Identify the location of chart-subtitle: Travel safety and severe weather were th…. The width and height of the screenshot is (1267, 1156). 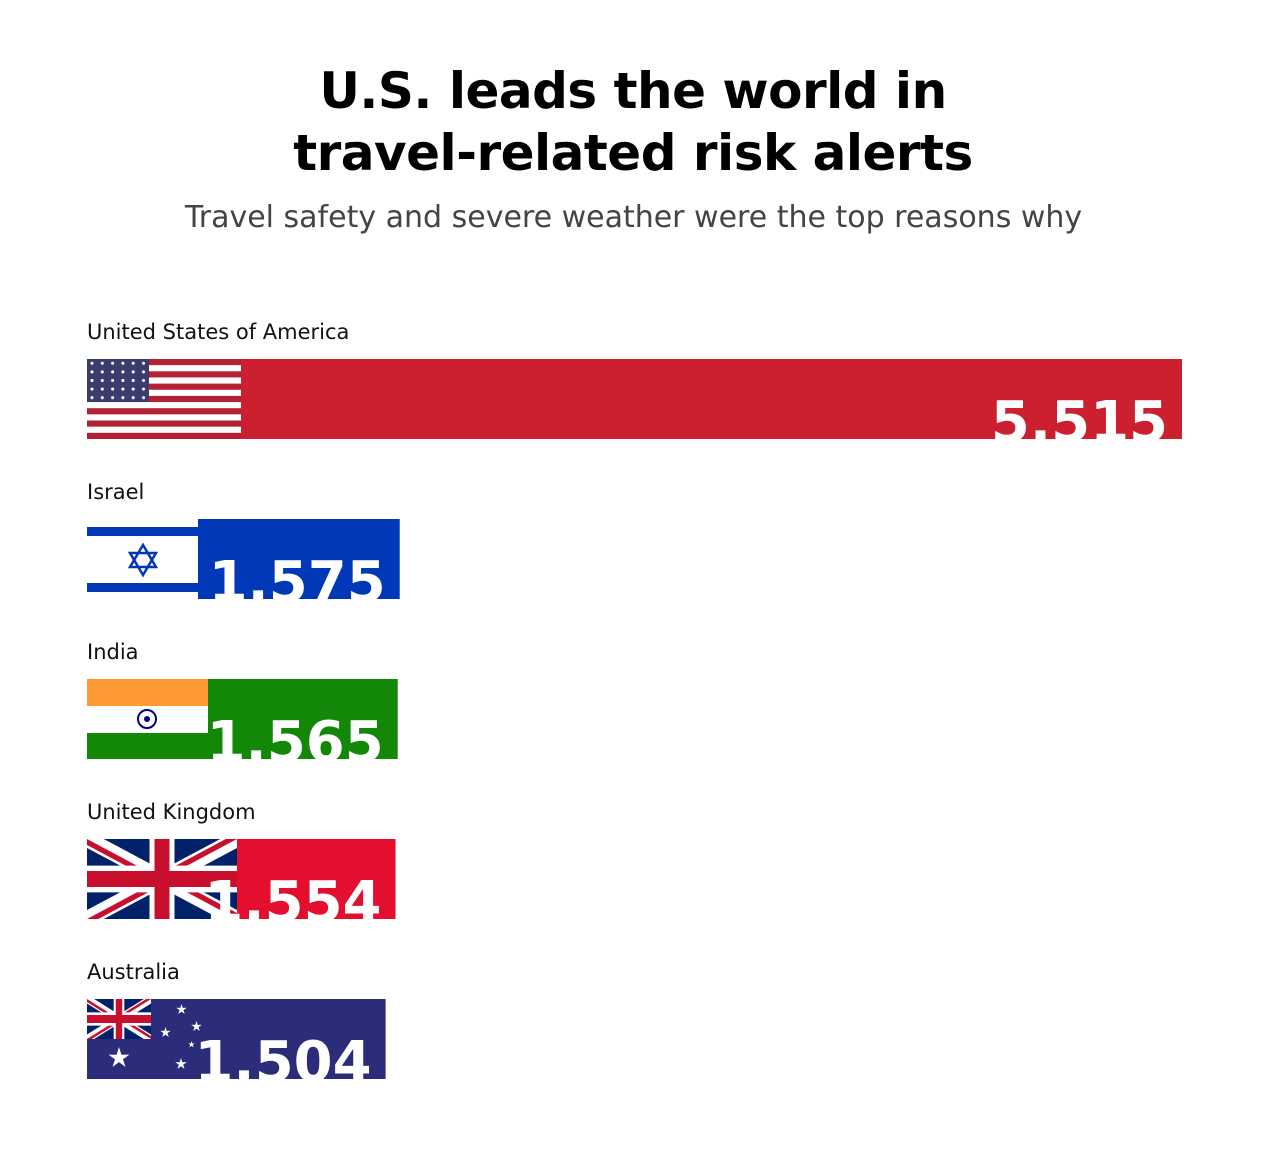
(633, 217).